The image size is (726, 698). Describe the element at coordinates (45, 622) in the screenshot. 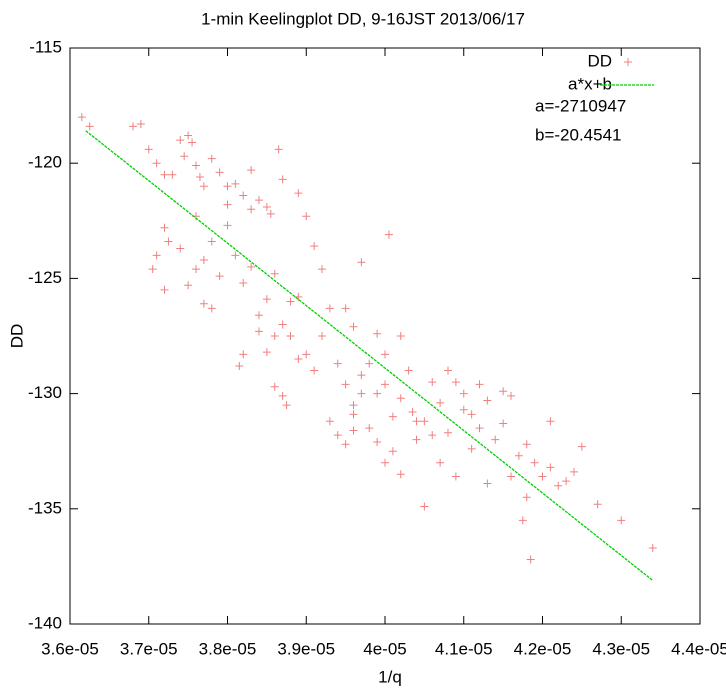

I see `y-tick-label: -140` at that location.